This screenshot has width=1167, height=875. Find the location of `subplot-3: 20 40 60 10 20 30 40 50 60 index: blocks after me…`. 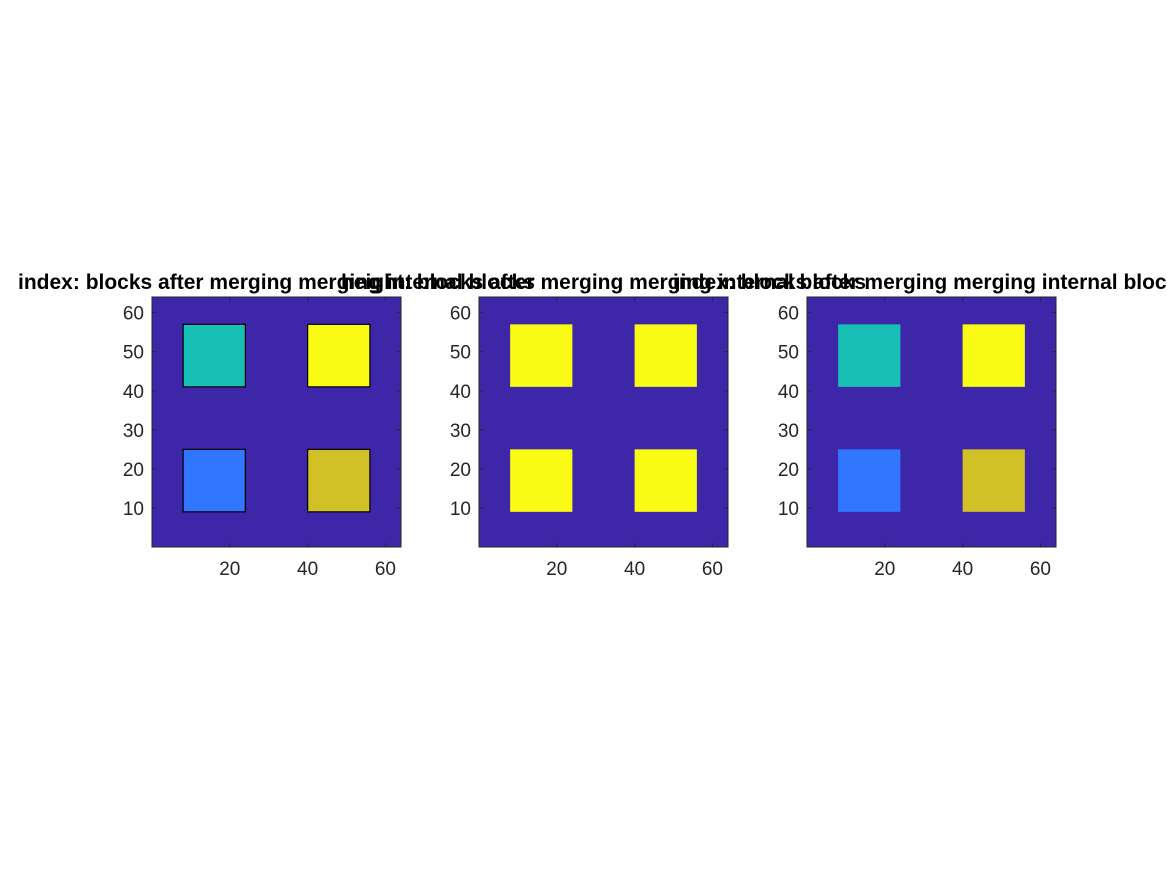

subplot-3: 20 40 60 10 20 30 40 50 60 index: blocks after me… is located at coordinates (920, 425).